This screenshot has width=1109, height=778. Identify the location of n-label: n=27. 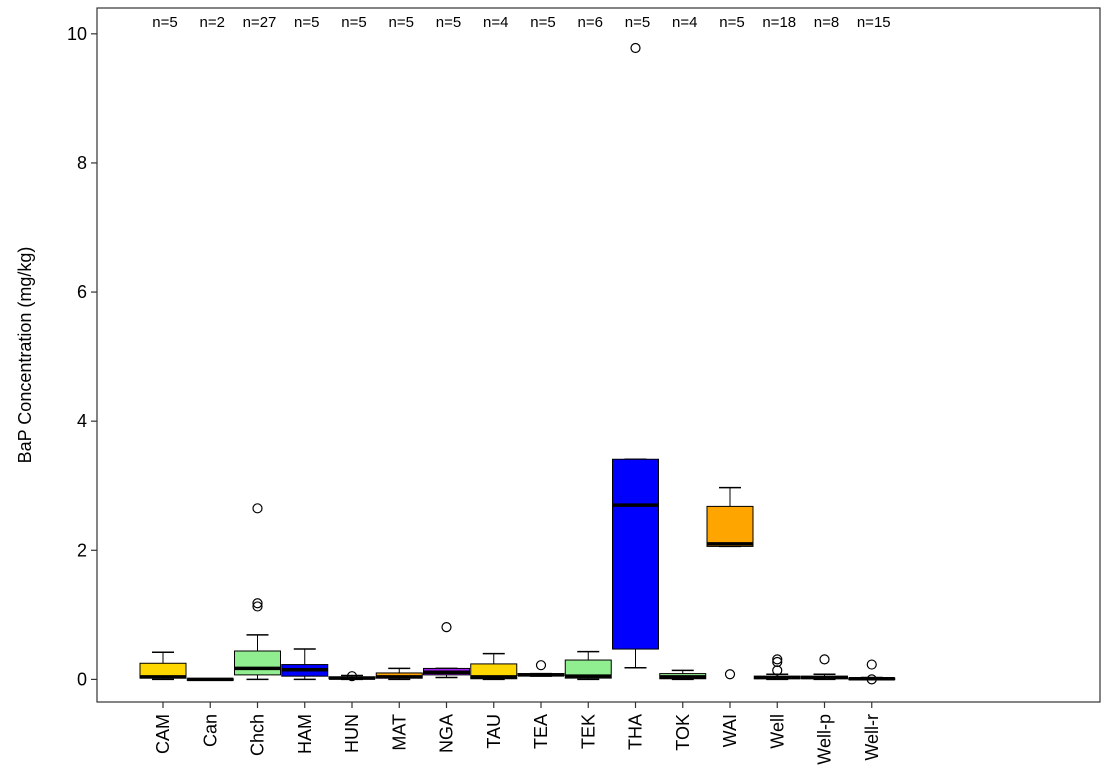
(260, 22).